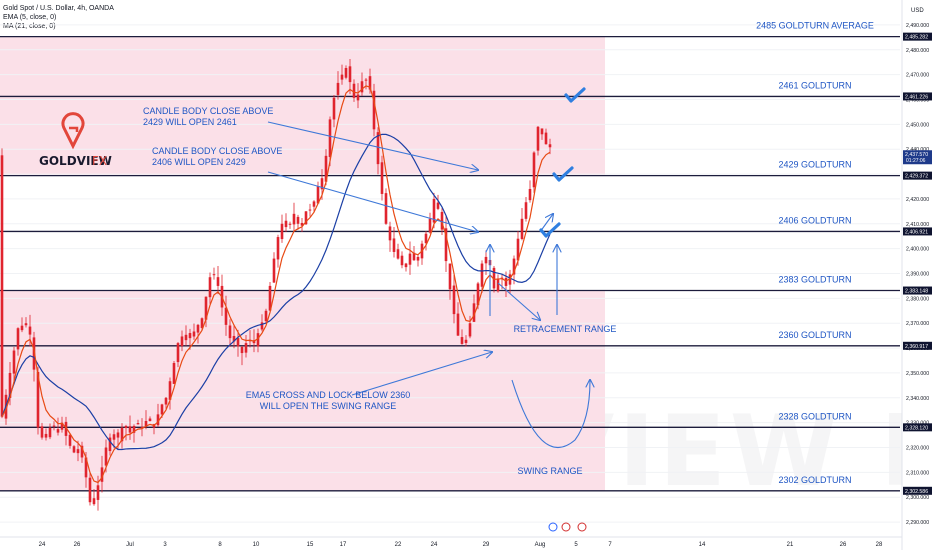  Describe the element at coordinates (917, 51) in the screenshot. I see `price-tick-label: 2,480.000` at that location.